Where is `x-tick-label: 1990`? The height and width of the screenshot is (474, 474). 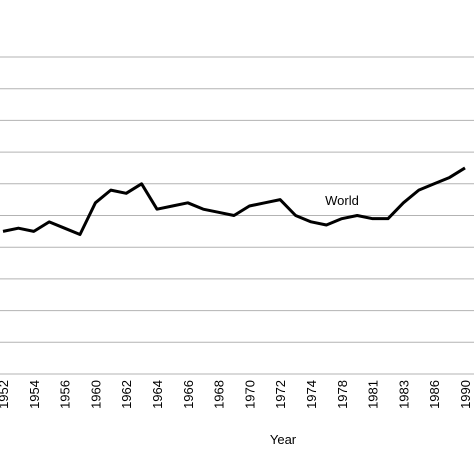
x-tick-label: 1990 is located at coordinates (465, 394).